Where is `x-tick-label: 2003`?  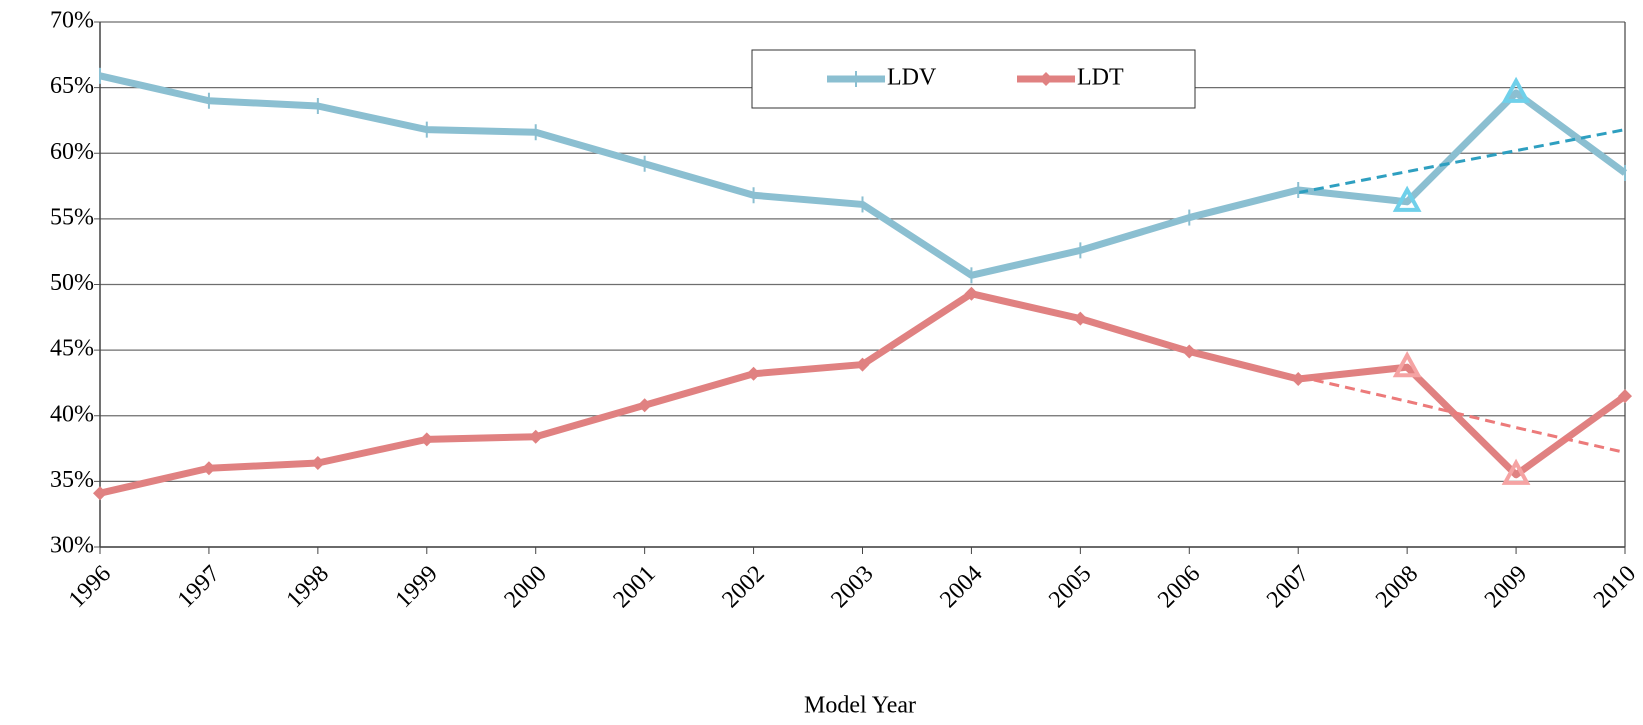
x-tick-label: 2003 is located at coordinates (852, 587).